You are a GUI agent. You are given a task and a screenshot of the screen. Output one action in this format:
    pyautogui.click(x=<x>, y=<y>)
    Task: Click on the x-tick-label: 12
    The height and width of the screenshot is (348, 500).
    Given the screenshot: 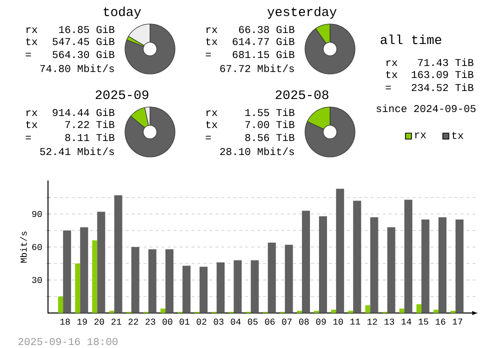 What is the action you would take?
    pyautogui.click(x=372, y=321)
    